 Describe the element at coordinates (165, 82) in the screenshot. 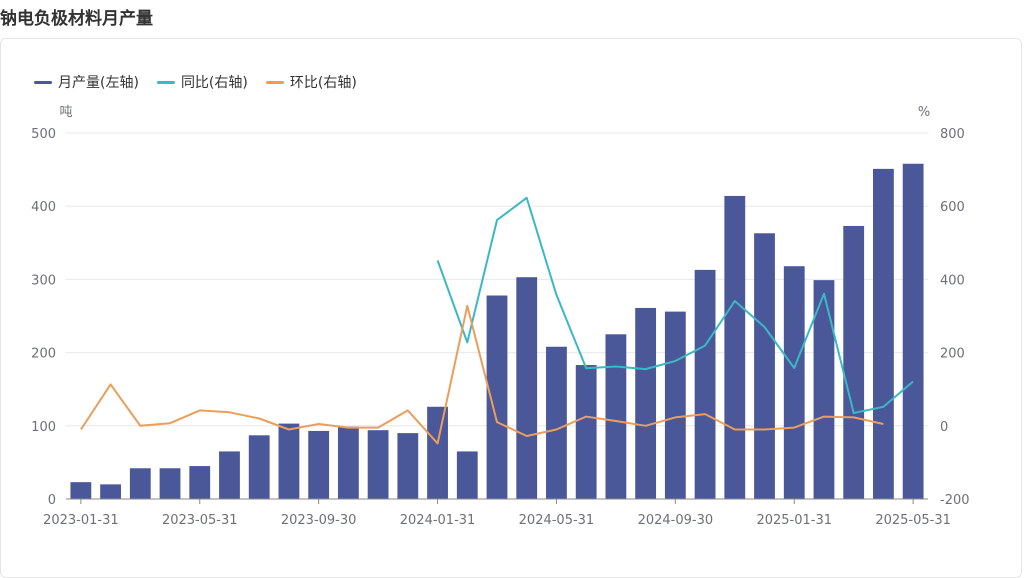

I see `legend-swatch-yoy` at that location.